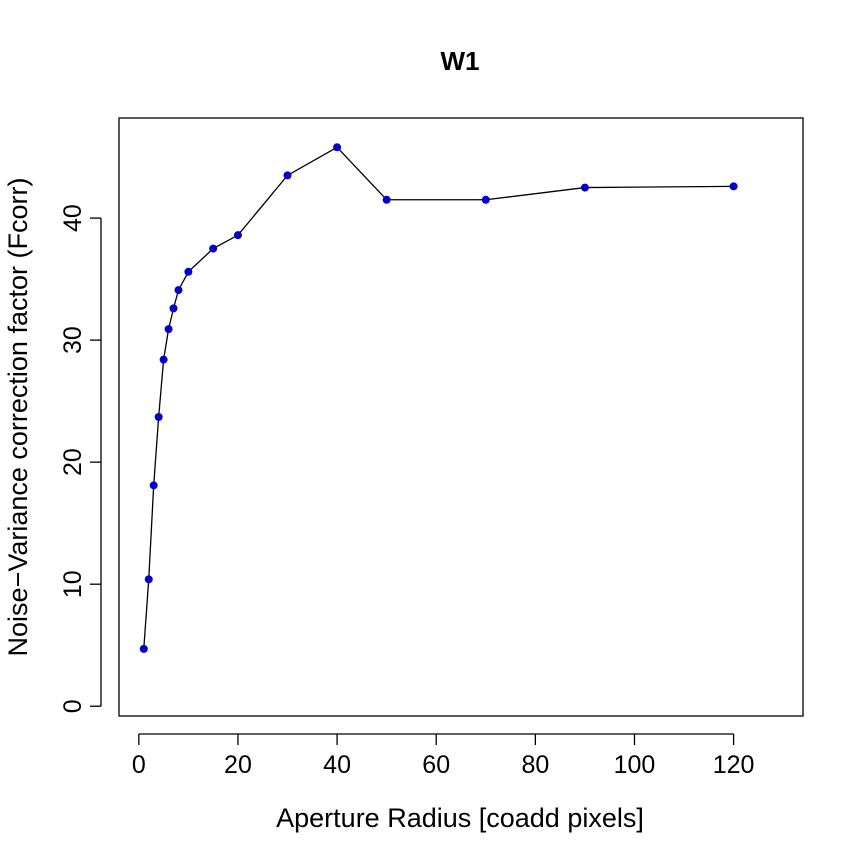  What do you see at coordinates (73, 584) in the screenshot?
I see `y-tick-label: 10` at bounding box center [73, 584].